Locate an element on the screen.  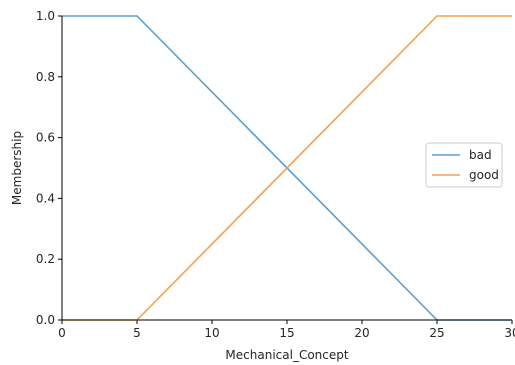
y-tick-label: 1.0 is located at coordinates (45, 16).